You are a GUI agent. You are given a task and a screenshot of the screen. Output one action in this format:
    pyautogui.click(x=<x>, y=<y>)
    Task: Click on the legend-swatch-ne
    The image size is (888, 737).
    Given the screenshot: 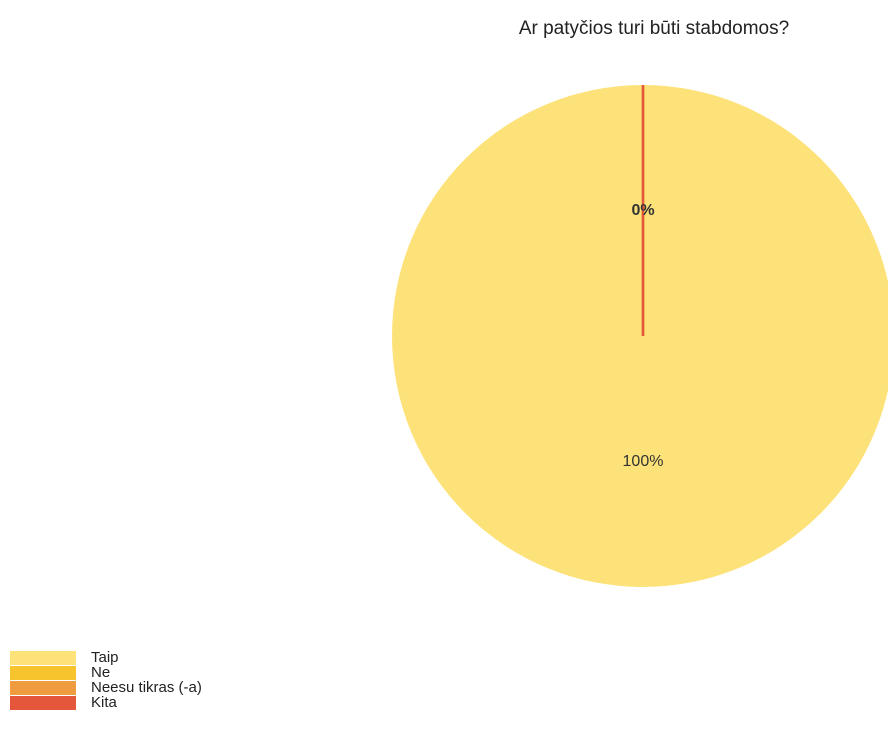 What is the action you would take?
    pyautogui.click(x=43, y=673)
    